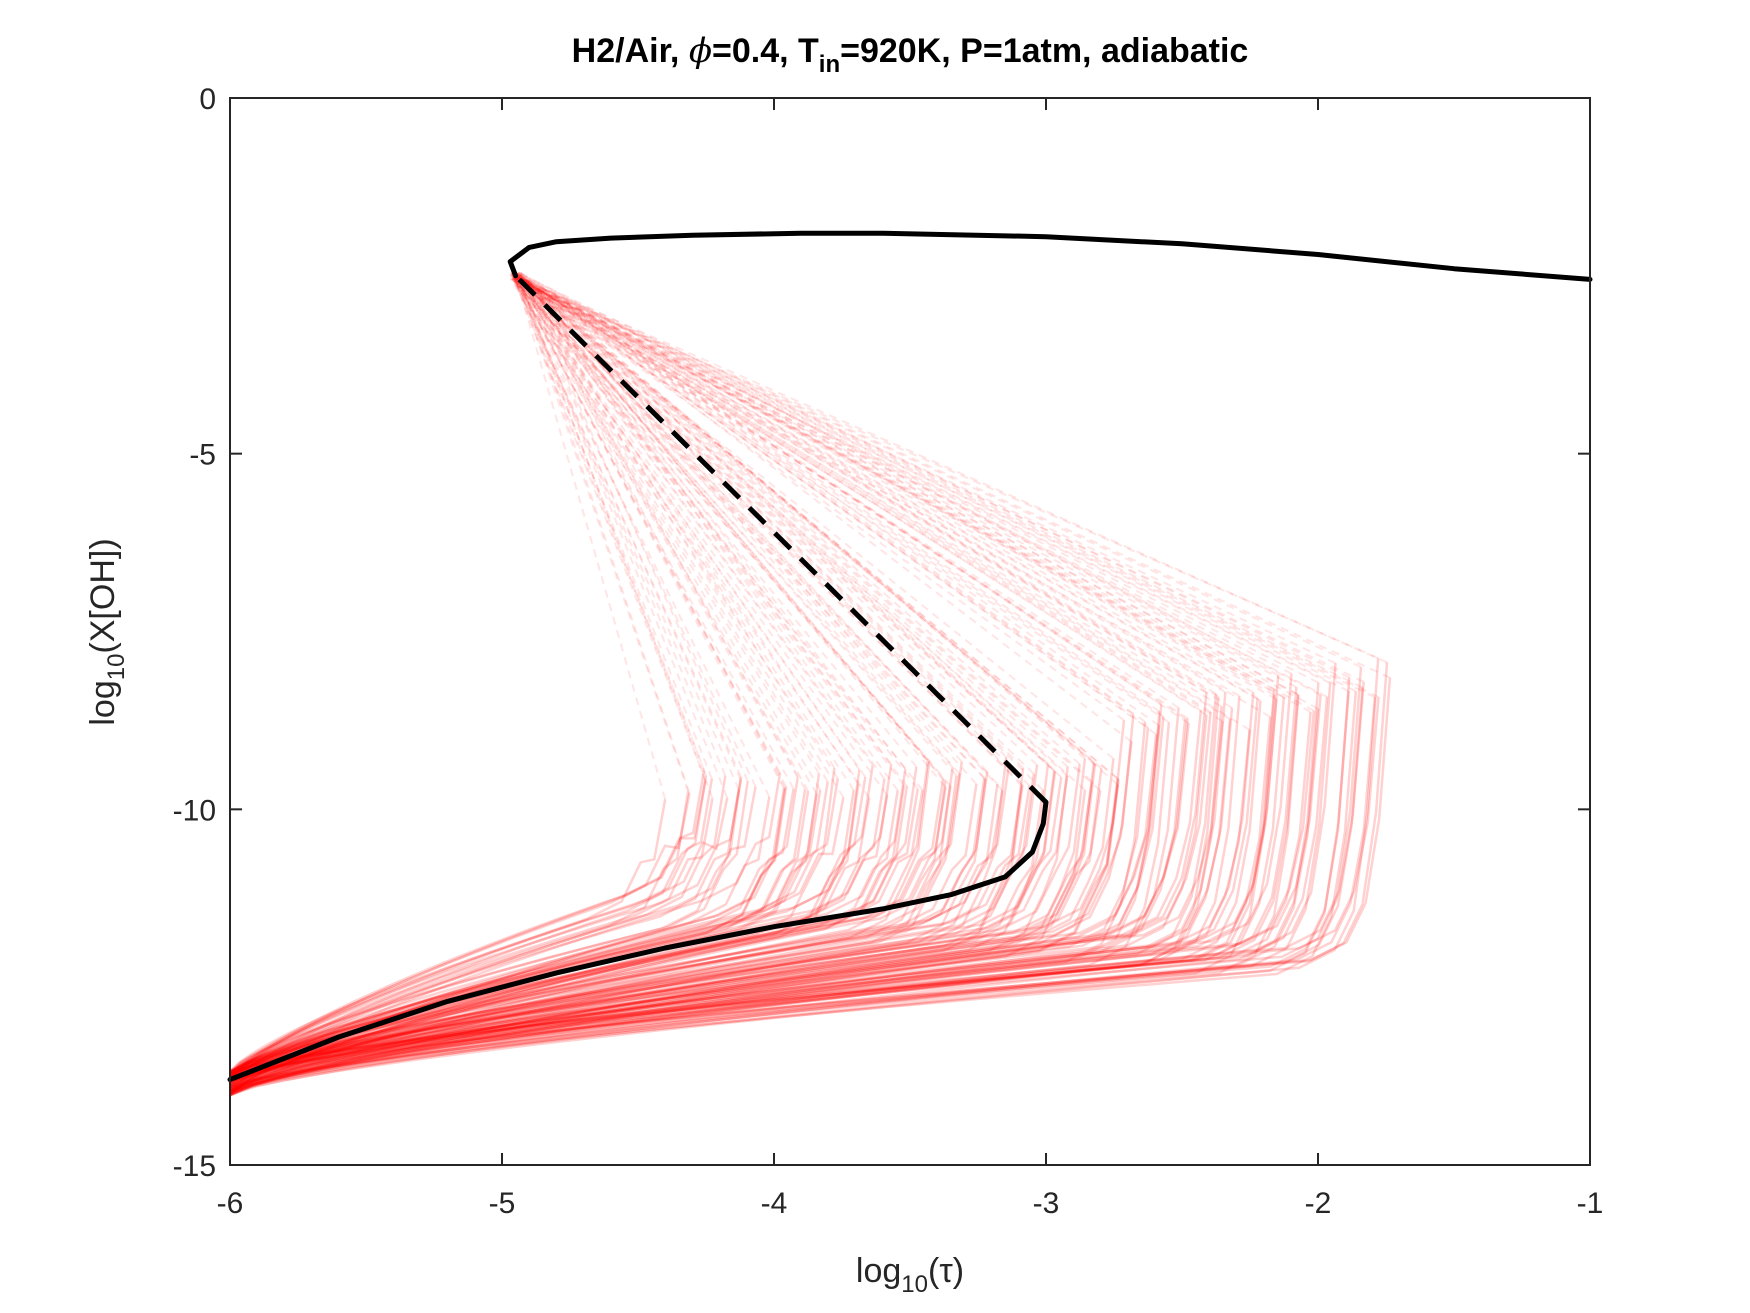 The image size is (1750, 1313). I want to click on x-tick-label: -1, so click(1590, 1203).